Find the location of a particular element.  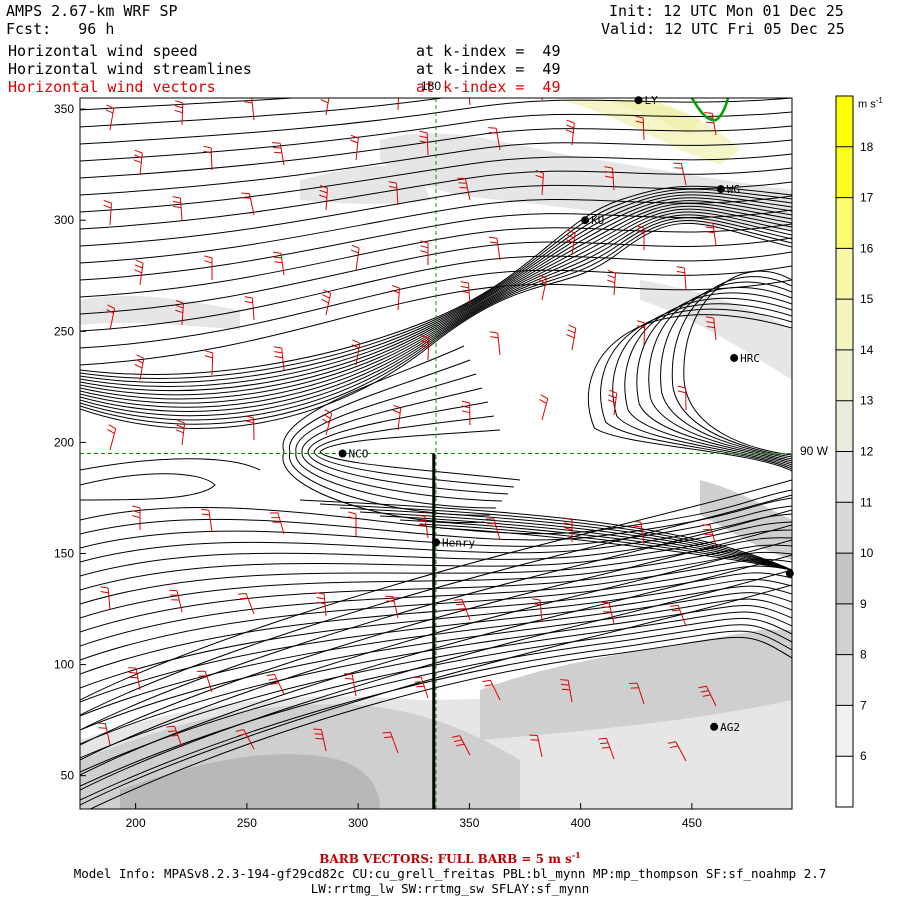

model-info-physics: LW:rrtmg_lw SW:rrtmg_sw SFLAY:sf_mynn is located at coordinates (450, 888).